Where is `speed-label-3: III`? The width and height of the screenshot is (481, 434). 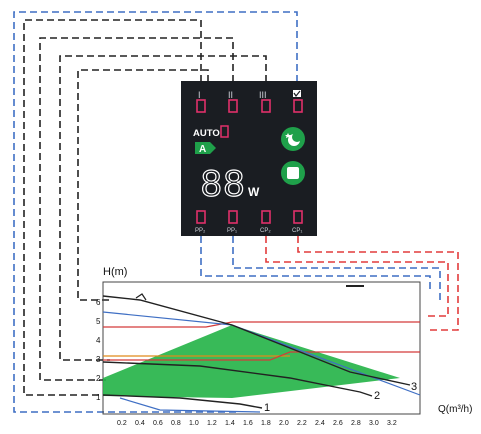
speed-label-3: III is located at coordinates (263, 95).